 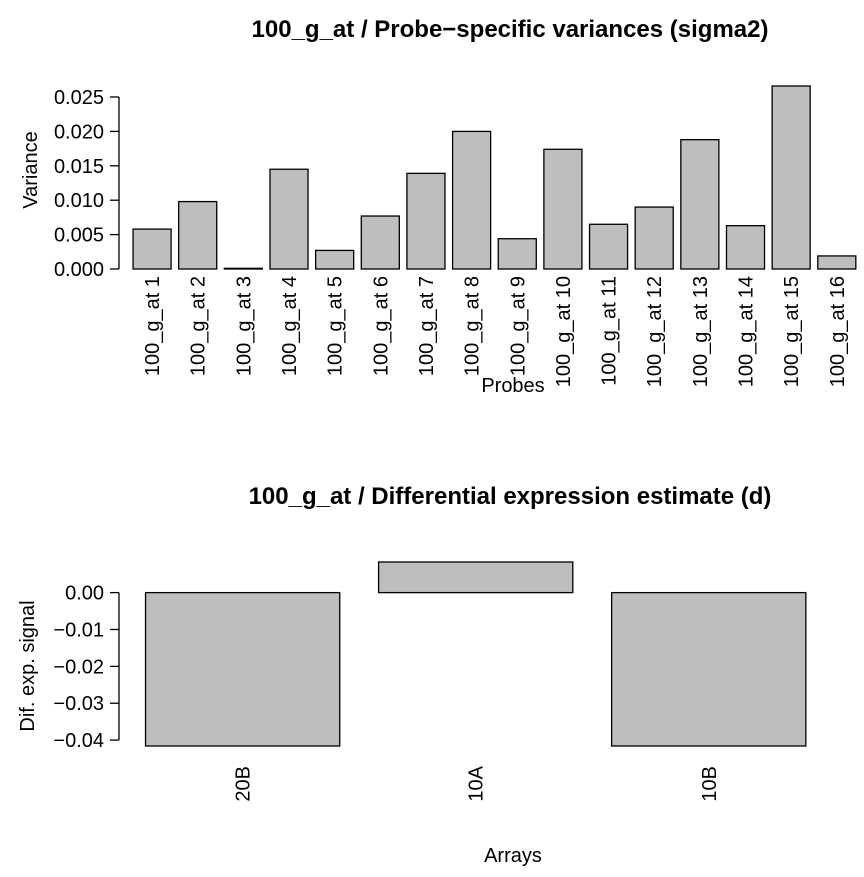 I want to click on x-tick-labels: 20B 10A 10B, so click(x=477, y=783).